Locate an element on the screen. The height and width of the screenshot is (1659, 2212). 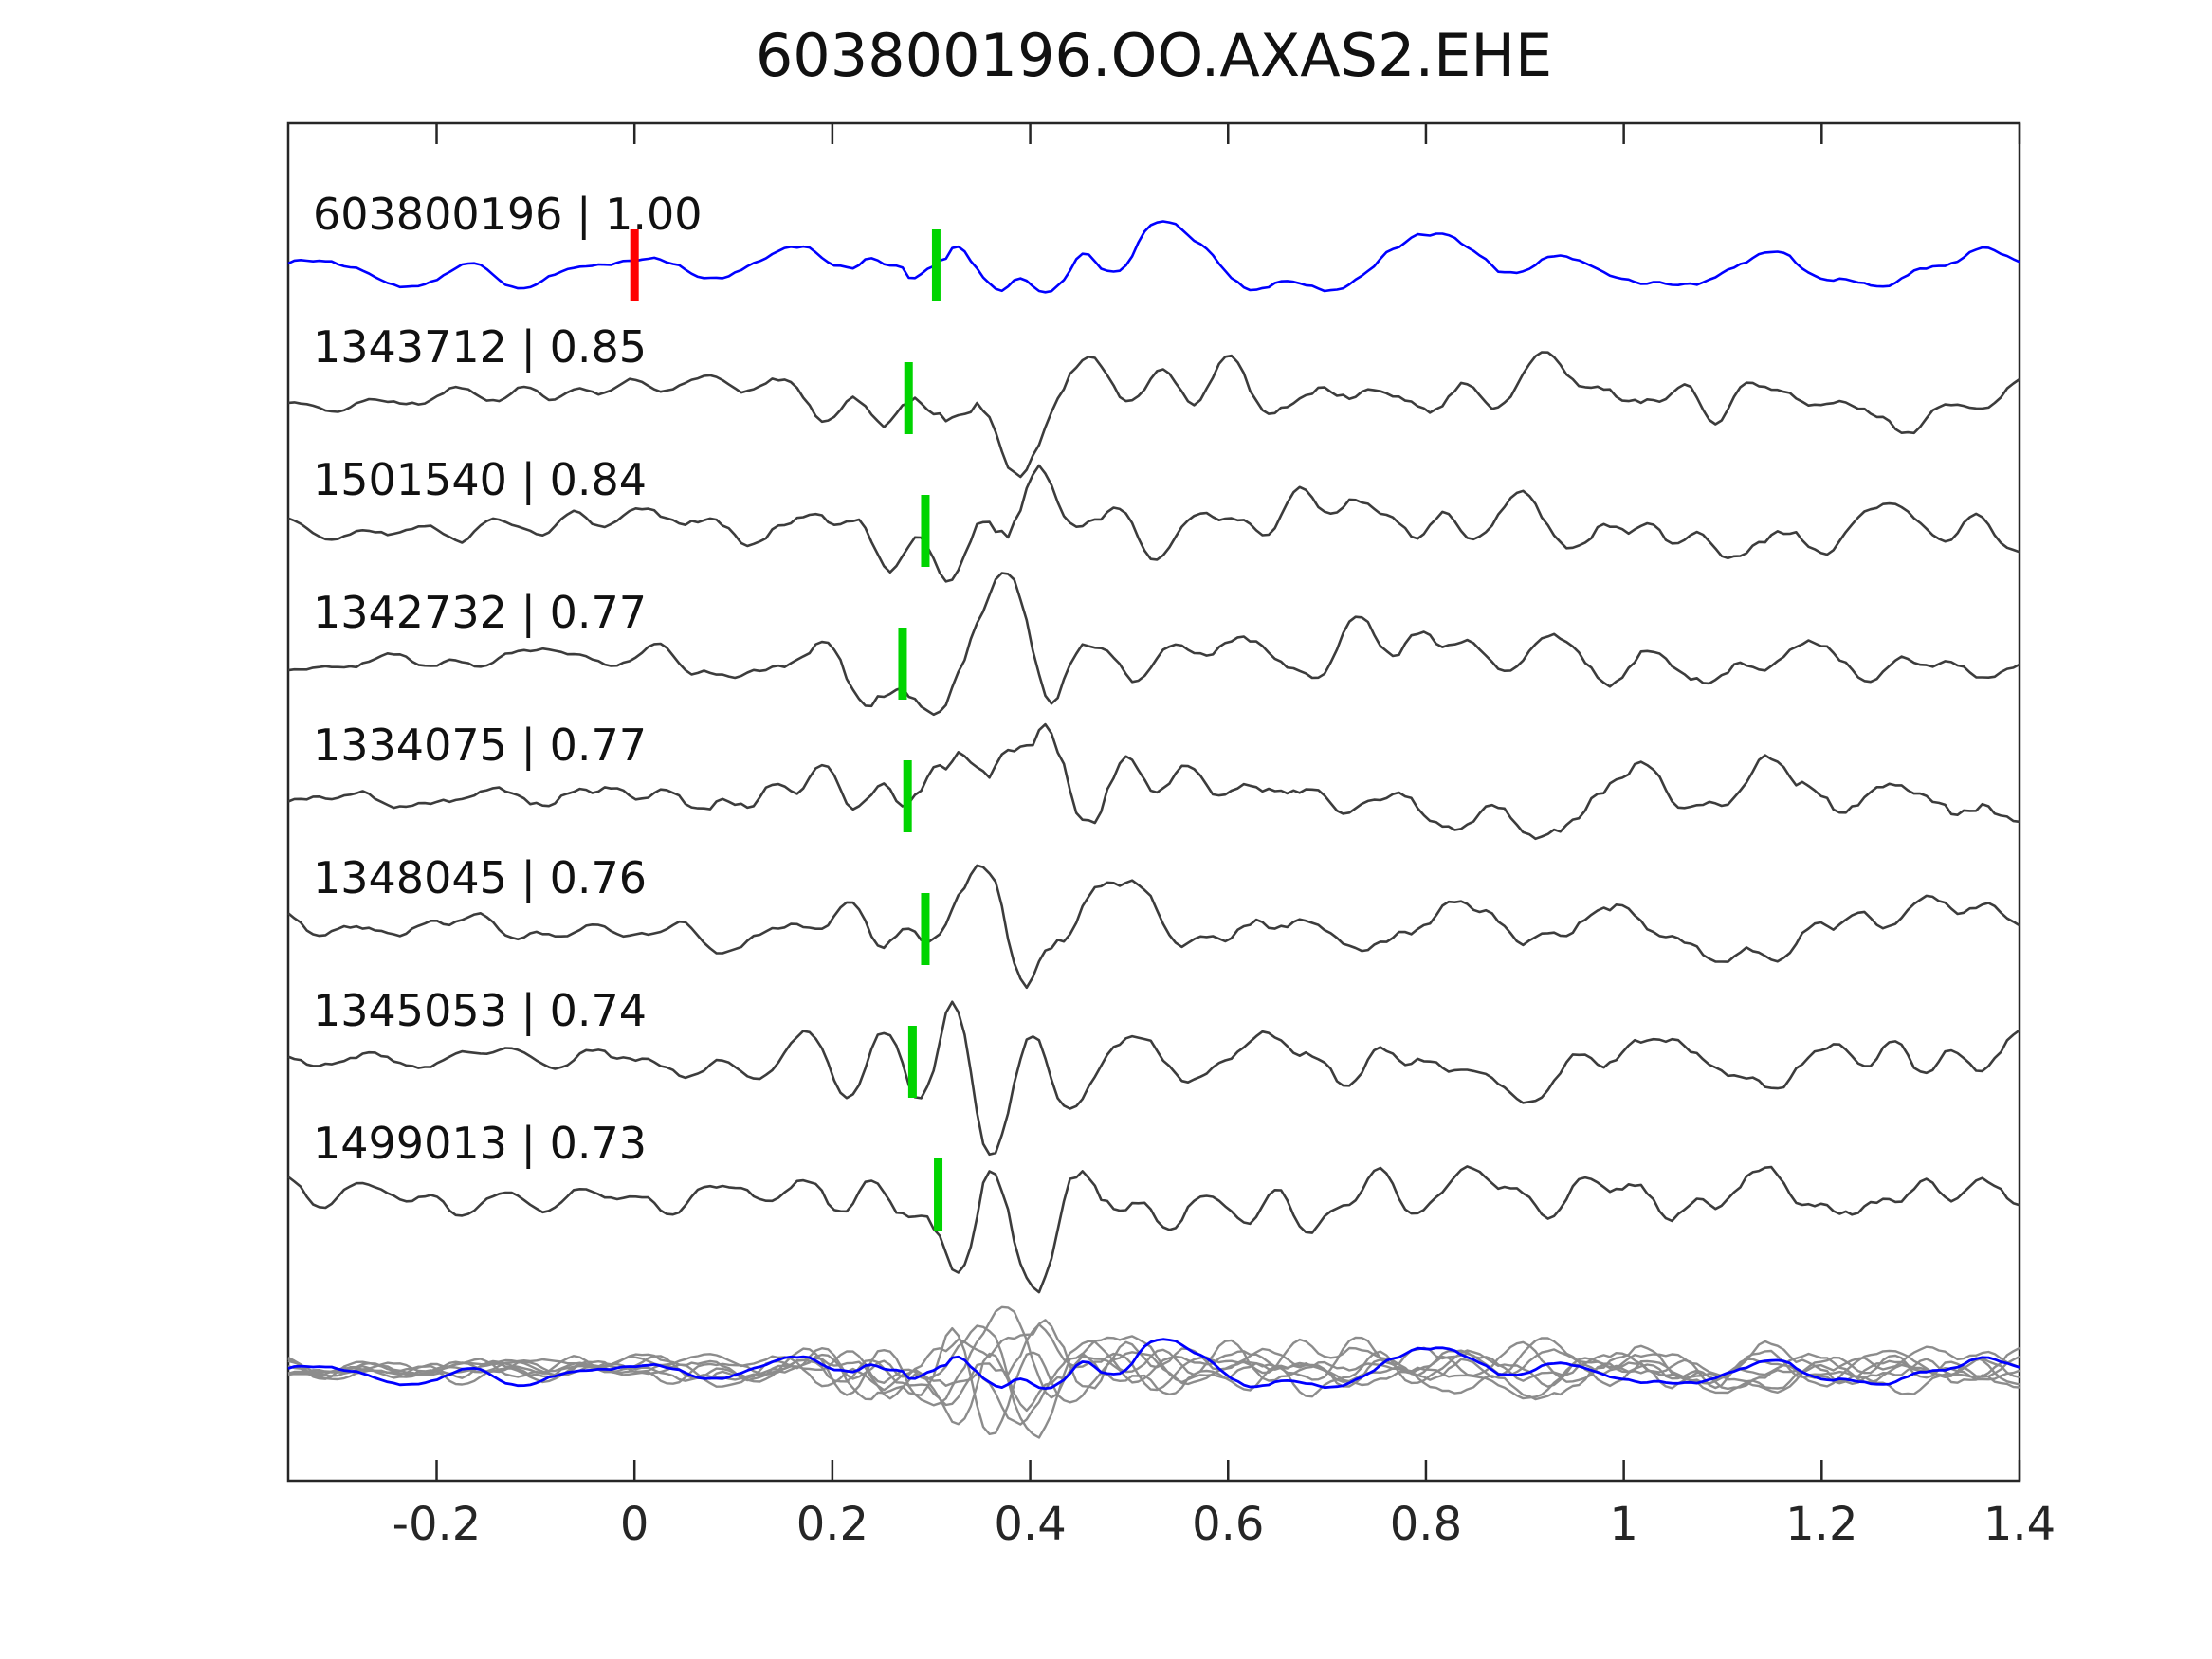
x-axis-tick-label: 1 is located at coordinates (1623, 1524).